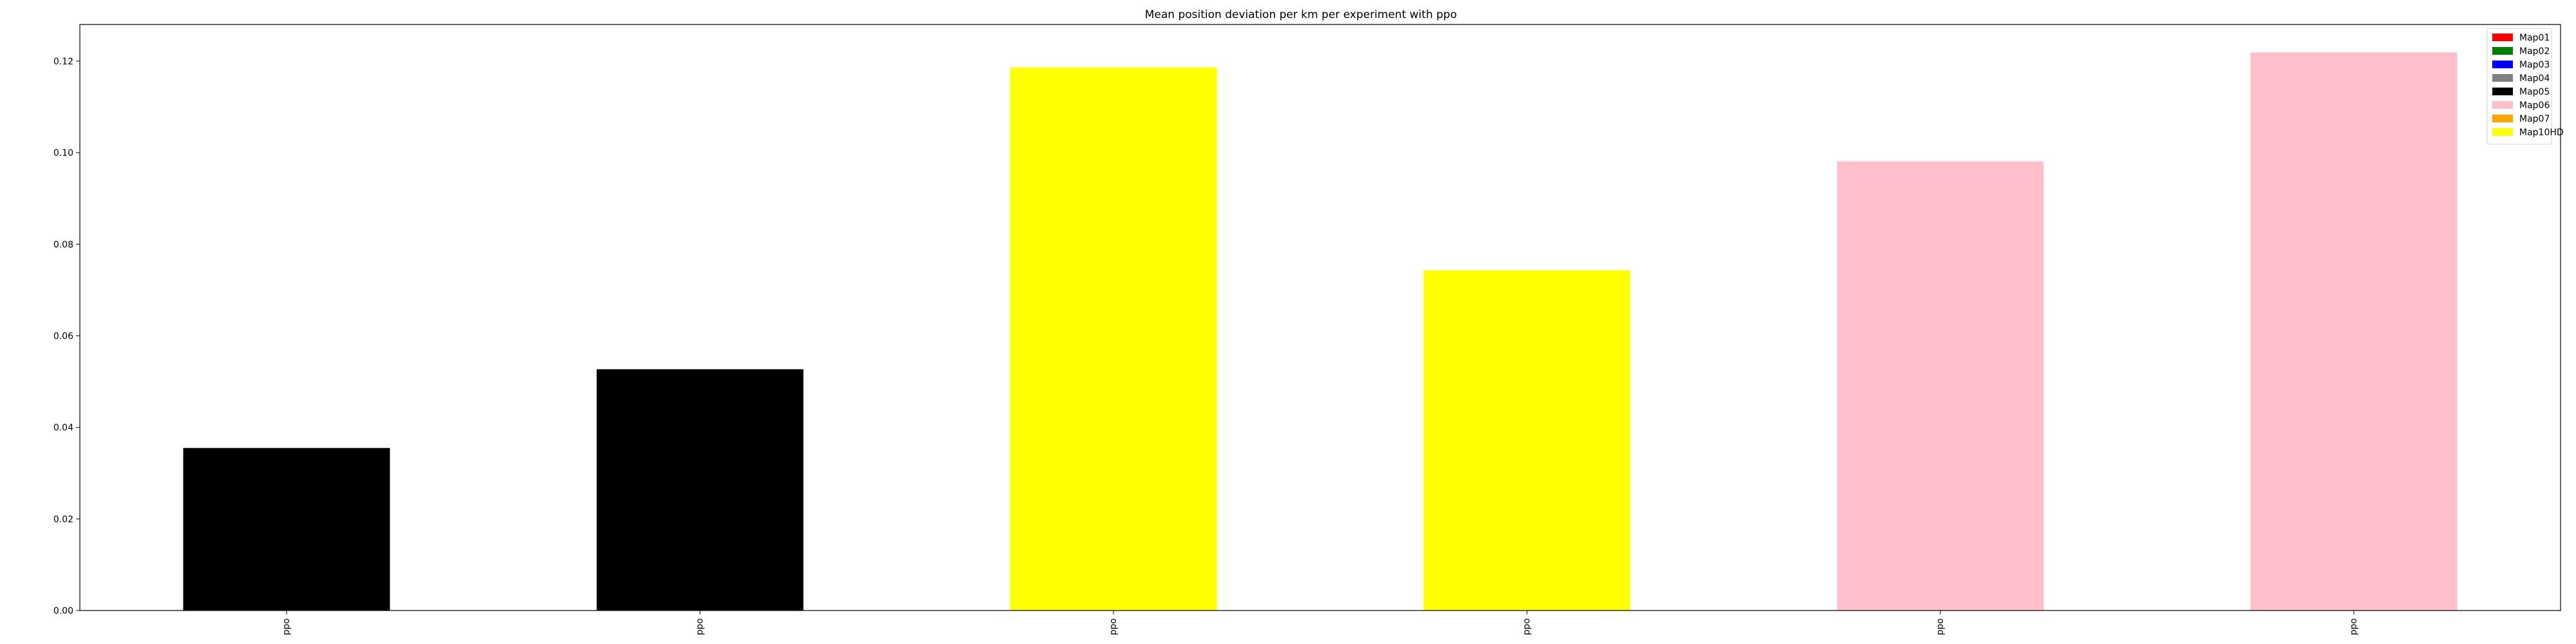 This screenshot has height=644, width=2576. I want to click on x-tick-label-0: ppo, so click(286, 626).